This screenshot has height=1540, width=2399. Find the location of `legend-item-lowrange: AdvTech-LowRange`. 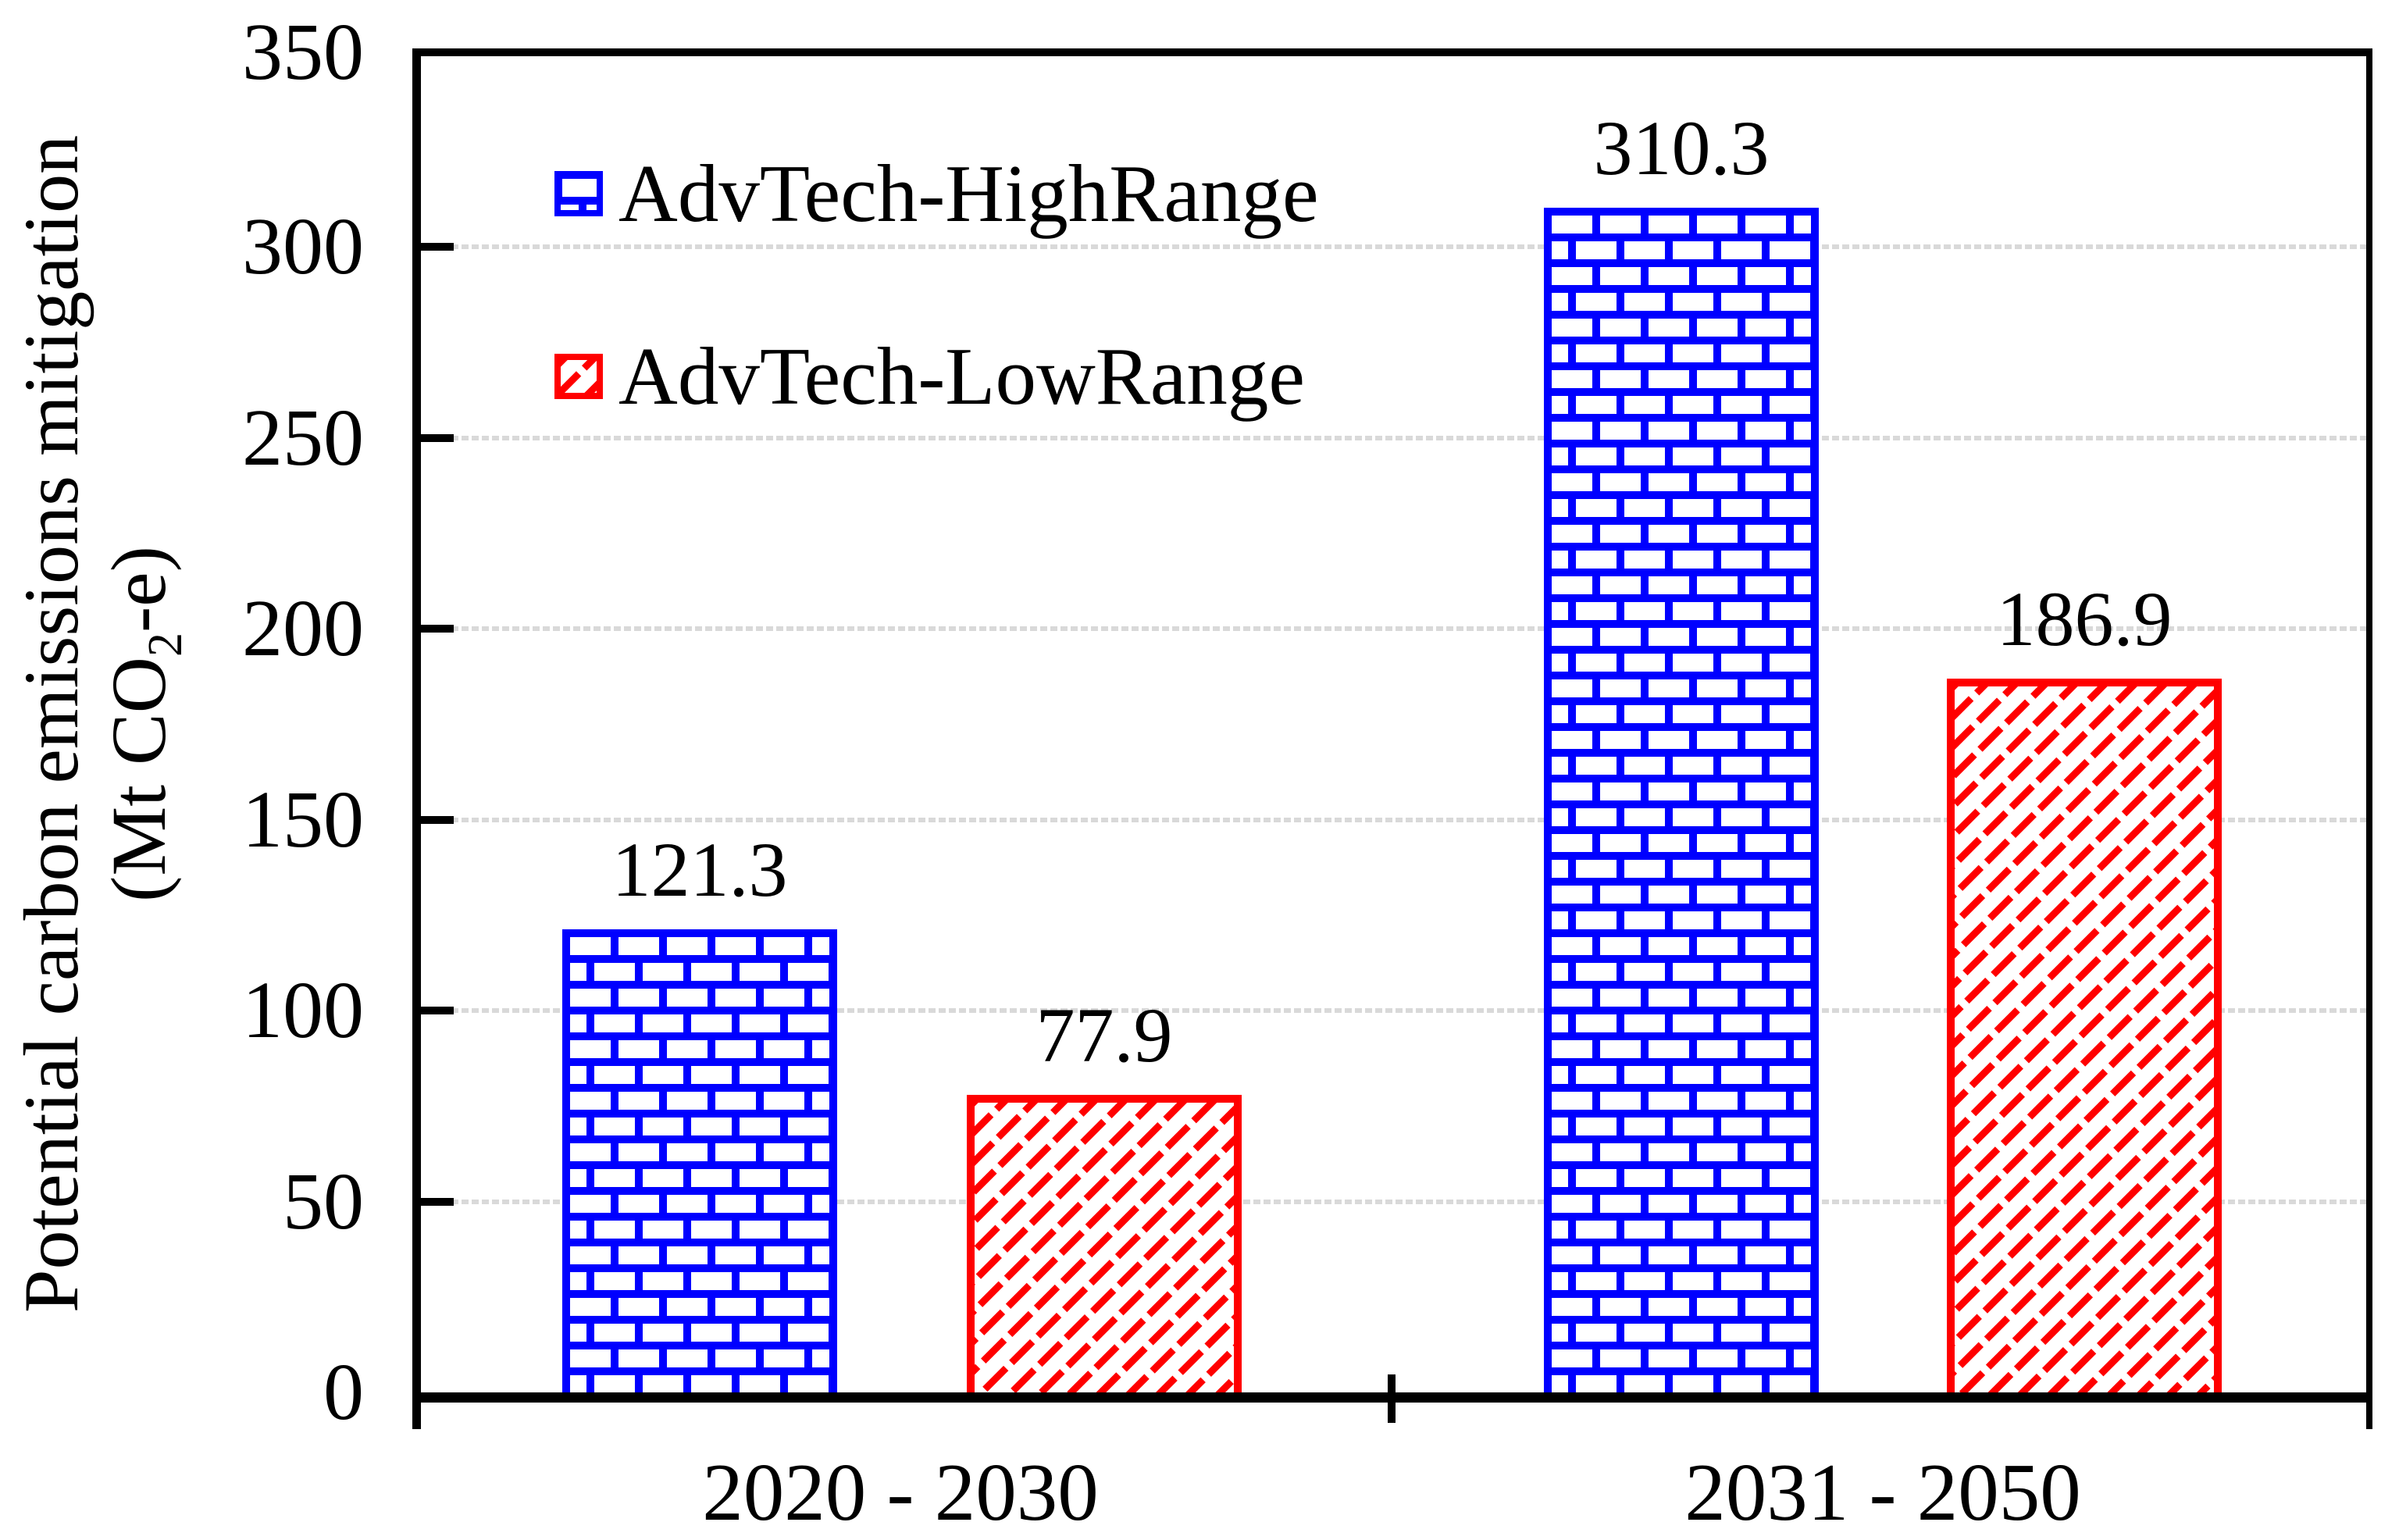

legend-item-lowrange: AdvTech-LowRange is located at coordinates (781, 376).